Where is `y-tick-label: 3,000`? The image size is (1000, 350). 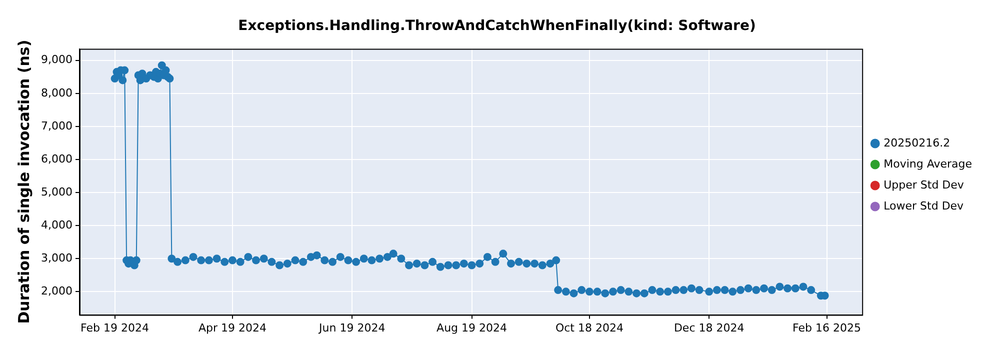
y-tick-label: 3,000 is located at coordinates (56, 257).